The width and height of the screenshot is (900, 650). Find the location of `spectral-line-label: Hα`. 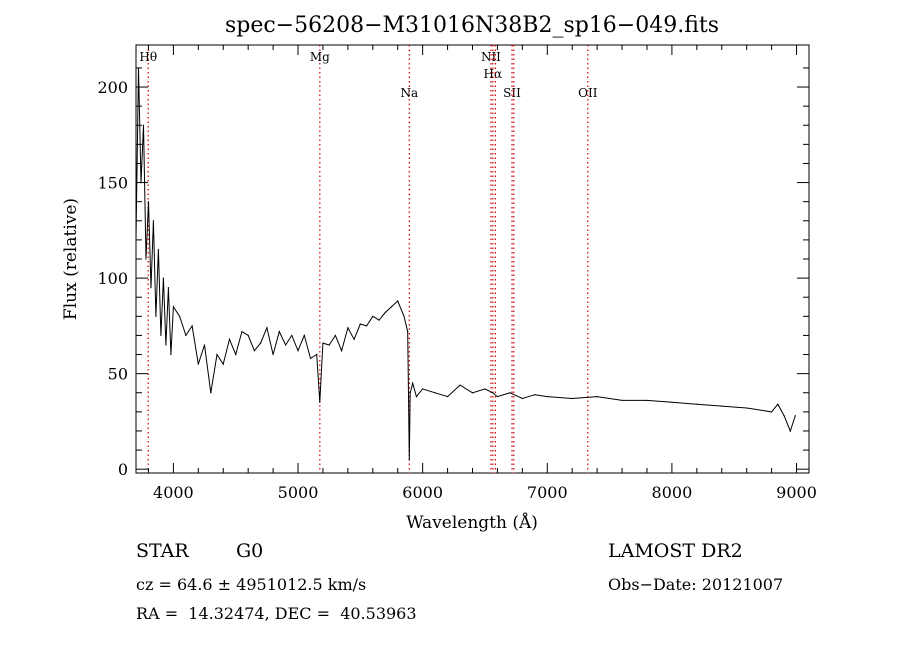

spectral-line-label: Hα is located at coordinates (493, 74).